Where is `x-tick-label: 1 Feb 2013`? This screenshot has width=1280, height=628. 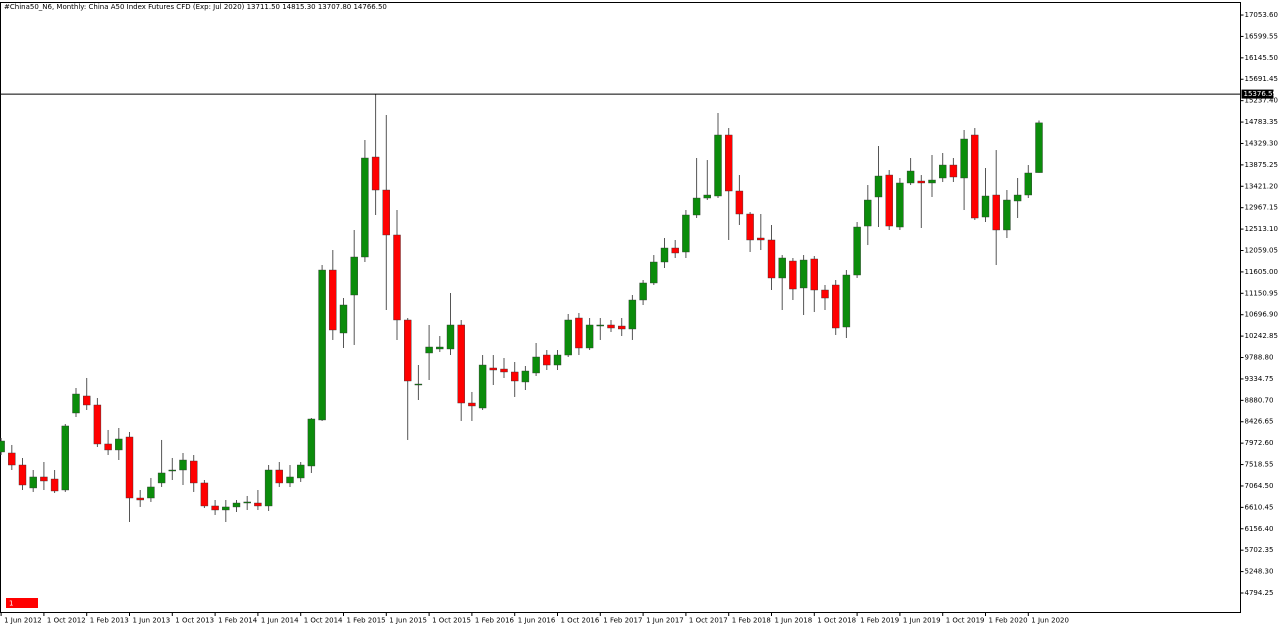
x-tick-label: 1 Feb 2013 is located at coordinates (109, 621).